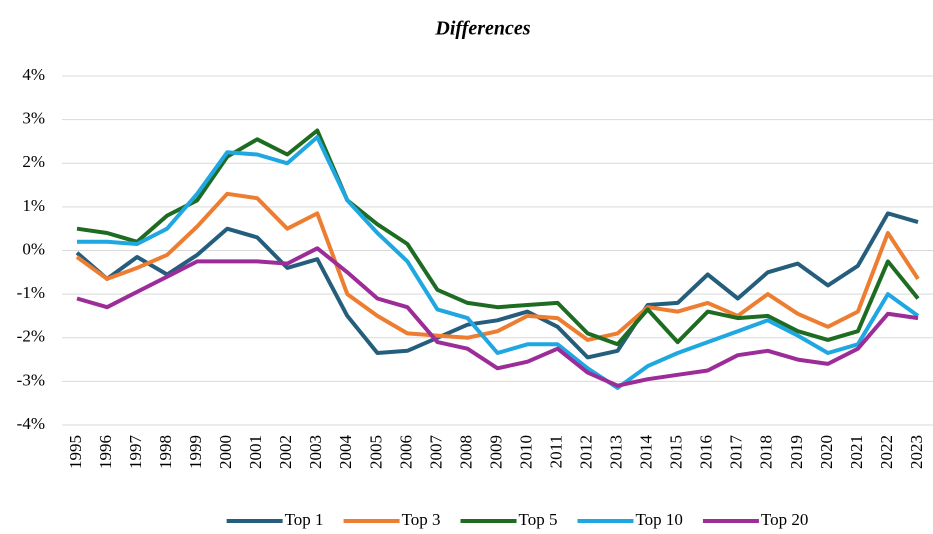 The width and height of the screenshot is (933, 534). Describe the element at coordinates (33, 248) in the screenshot. I see `y-tick-label: 0%` at that location.